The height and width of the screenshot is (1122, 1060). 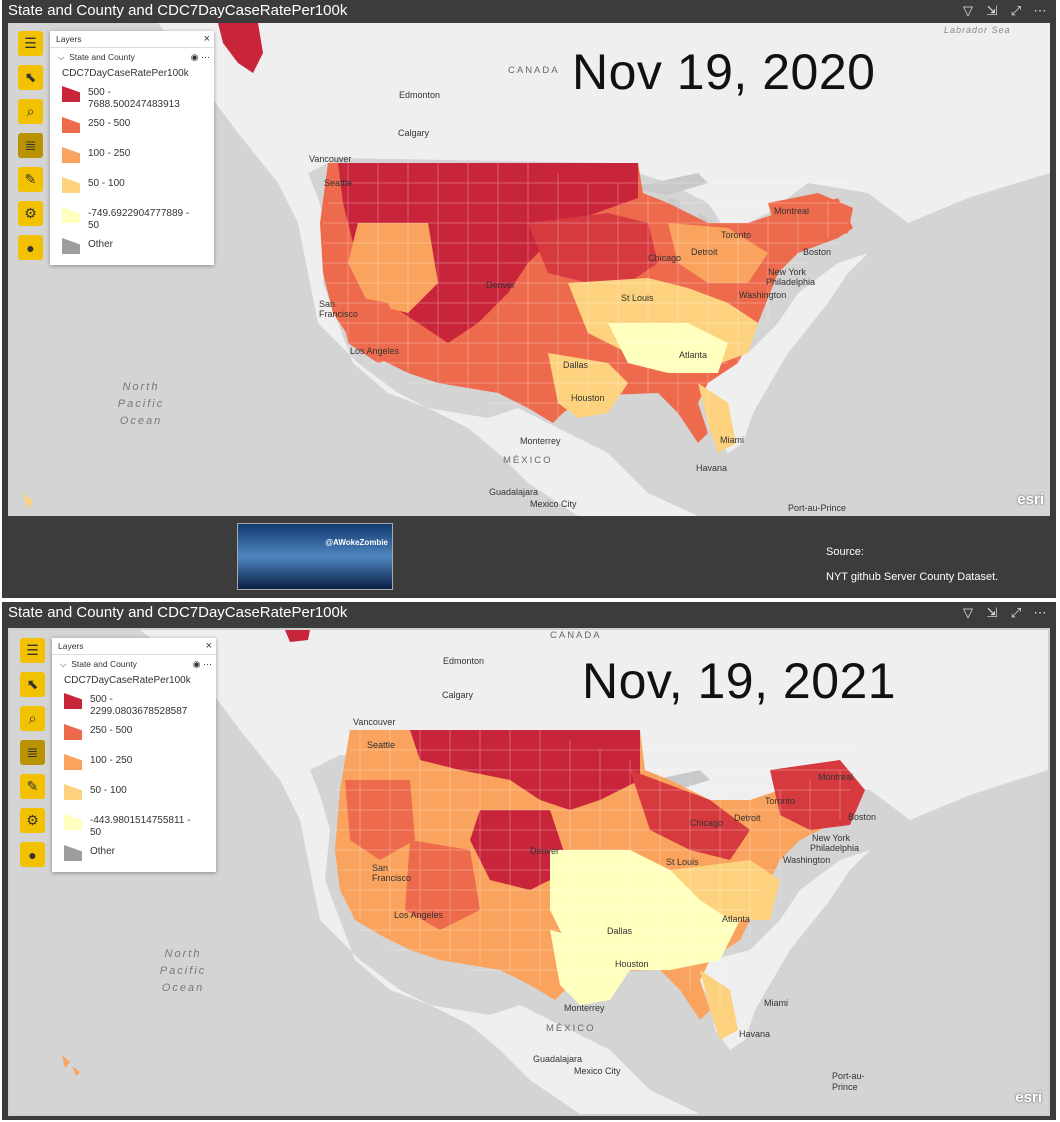 I want to click on legend-item: 500 - 7688.500247483913, so click(x=132, y=98).